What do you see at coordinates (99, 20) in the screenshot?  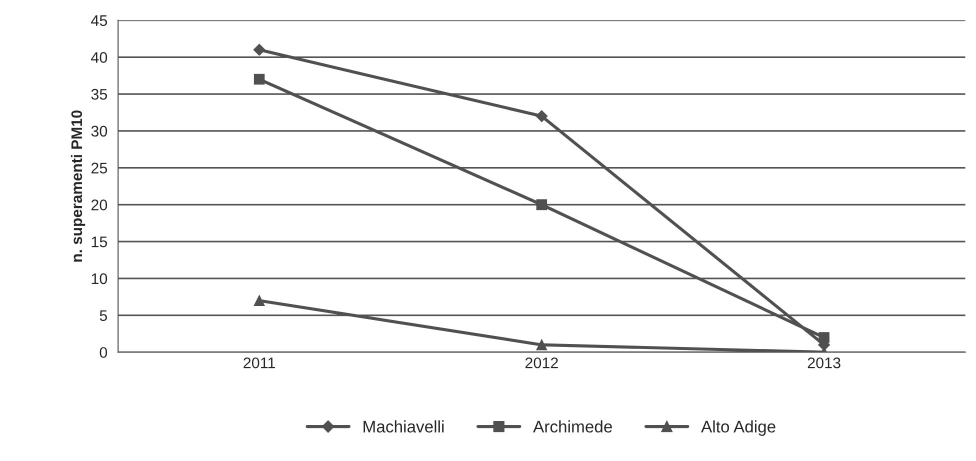 I see `y-tick-label: 45` at bounding box center [99, 20].